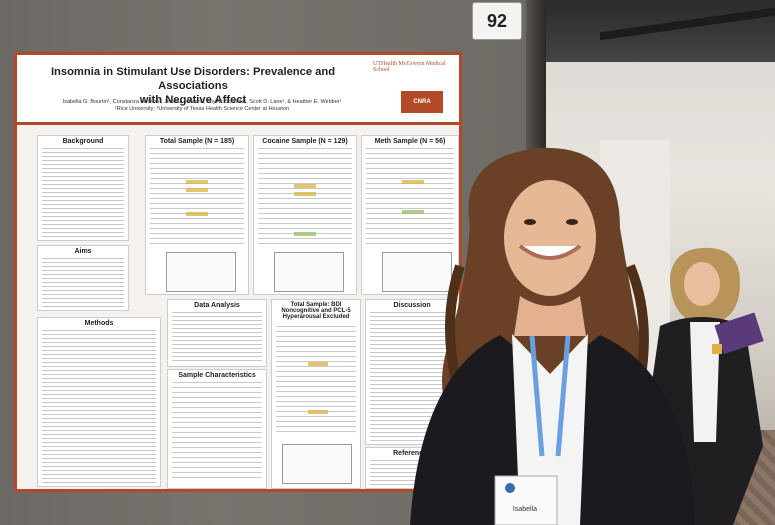  I want to click on methods-heading: Methods, so click(99, 323).